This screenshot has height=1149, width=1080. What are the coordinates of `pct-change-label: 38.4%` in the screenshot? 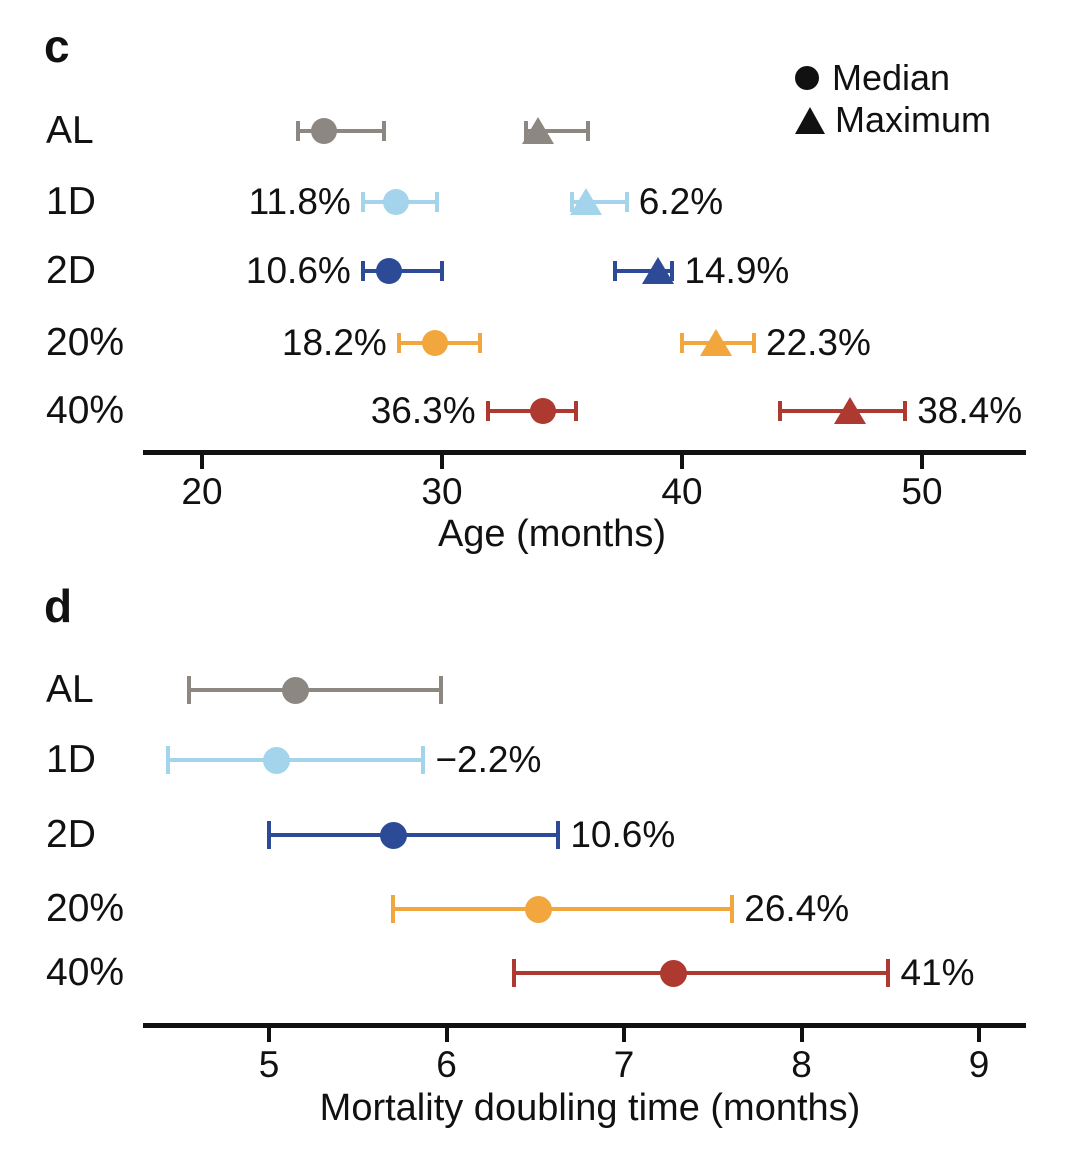 It's located at (970, 410).